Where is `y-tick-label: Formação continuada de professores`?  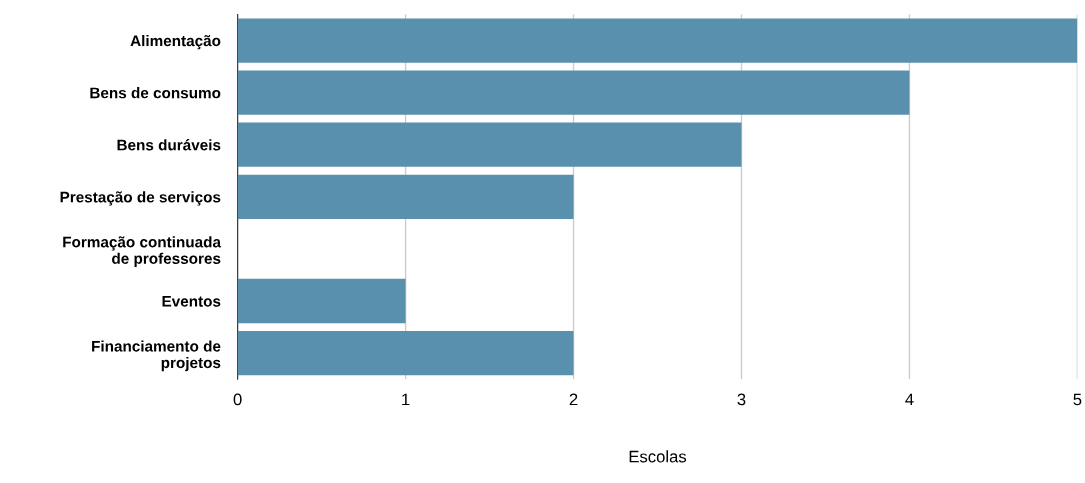 y-tick-label: Formação continuada de professores is located at coordinates (142, 251).